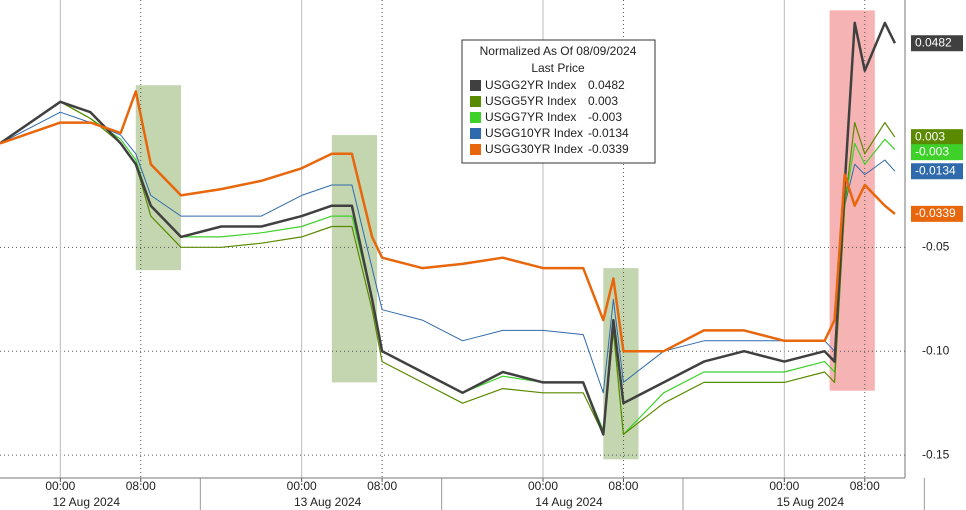 Image resolution: width=966 pixels, height=510 pixels. Describe the element at coordinates (936, 246) in the screenshot. I see `y-tick-label: -0.05` at that location.